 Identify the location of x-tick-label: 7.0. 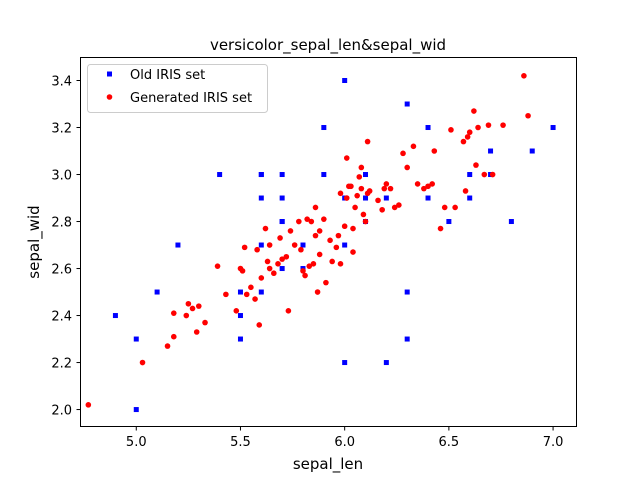
(553, 442).